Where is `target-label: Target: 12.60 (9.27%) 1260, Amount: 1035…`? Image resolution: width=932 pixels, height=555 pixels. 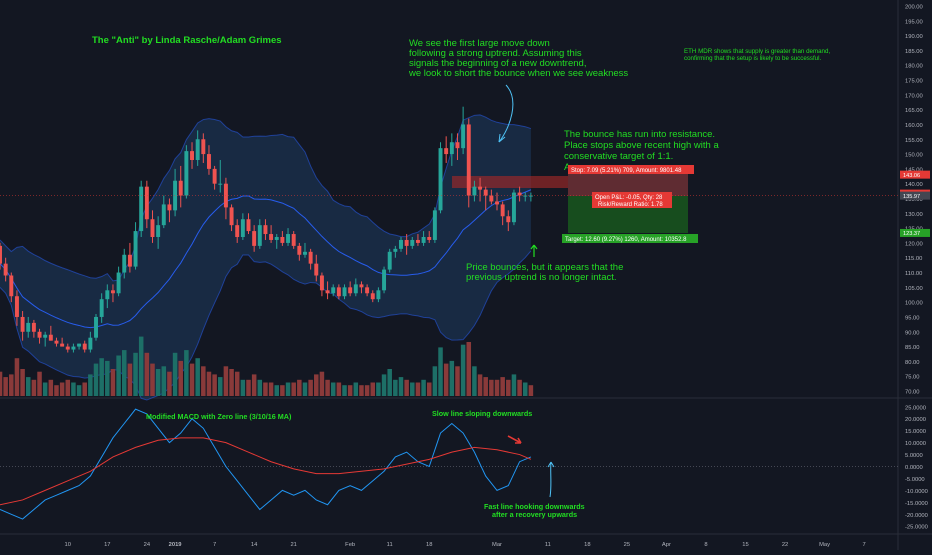 target-label: Target: 12.60 (9.27%) 1260, Amount: 1035… is located at coordinates (630, 238).